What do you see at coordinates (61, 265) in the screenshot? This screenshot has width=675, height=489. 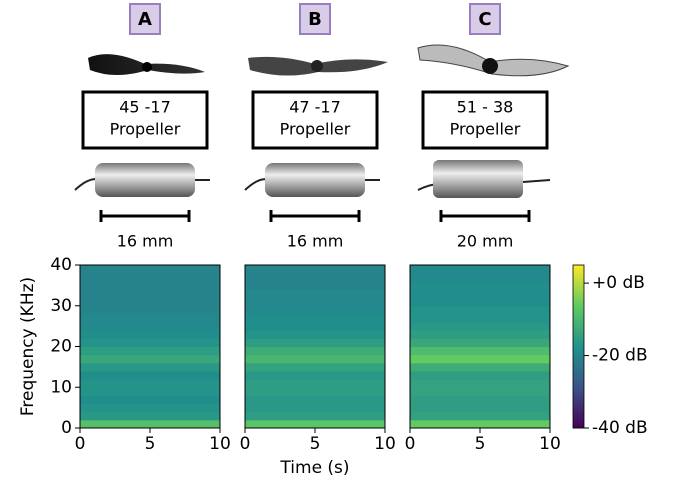 I see `y-tick-label: 40` at bounding box center [61, 265].